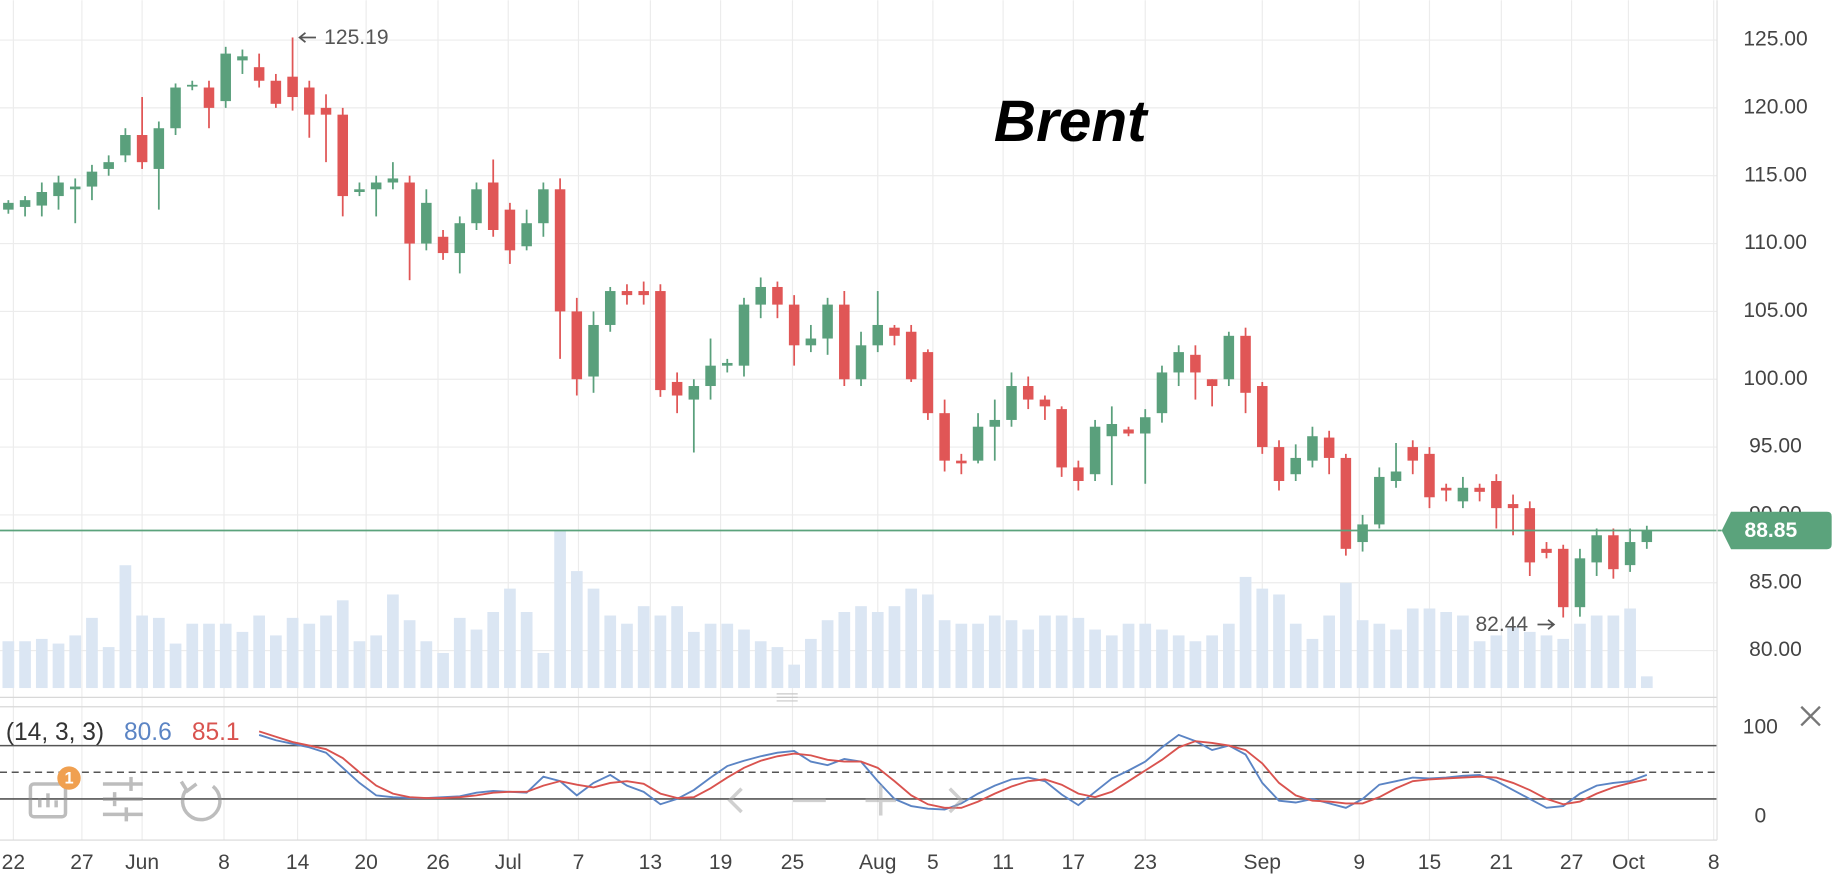  I want to click on settings-button, so click(122, 799).